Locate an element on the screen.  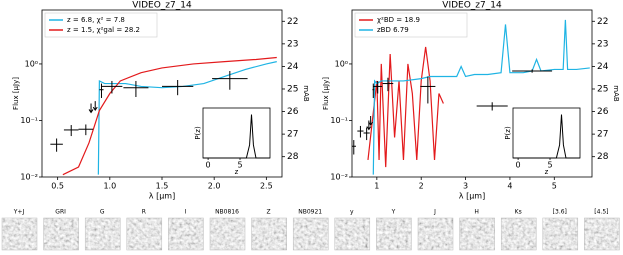
legend-label: z = 1.5, χ²gal = 28.2 is located at coordinates (103, 30).